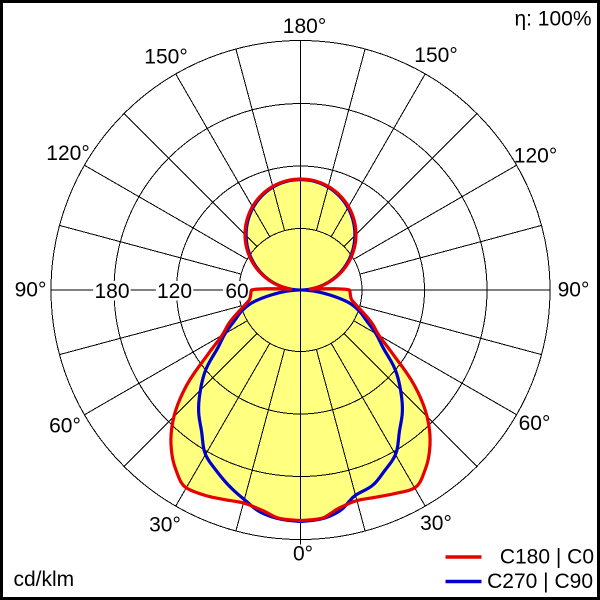  I want to click on svg-text: 60, so click(236, 291).